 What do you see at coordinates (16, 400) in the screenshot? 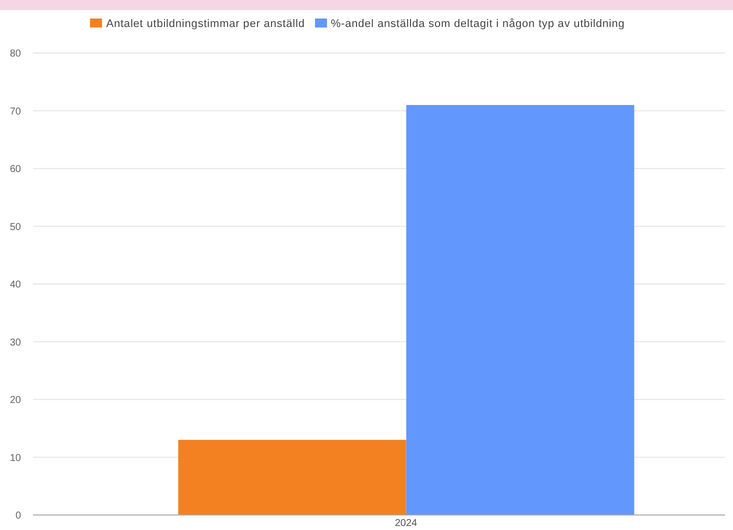
I see `y-tick-label: 20` at bounding box center [16, 400].